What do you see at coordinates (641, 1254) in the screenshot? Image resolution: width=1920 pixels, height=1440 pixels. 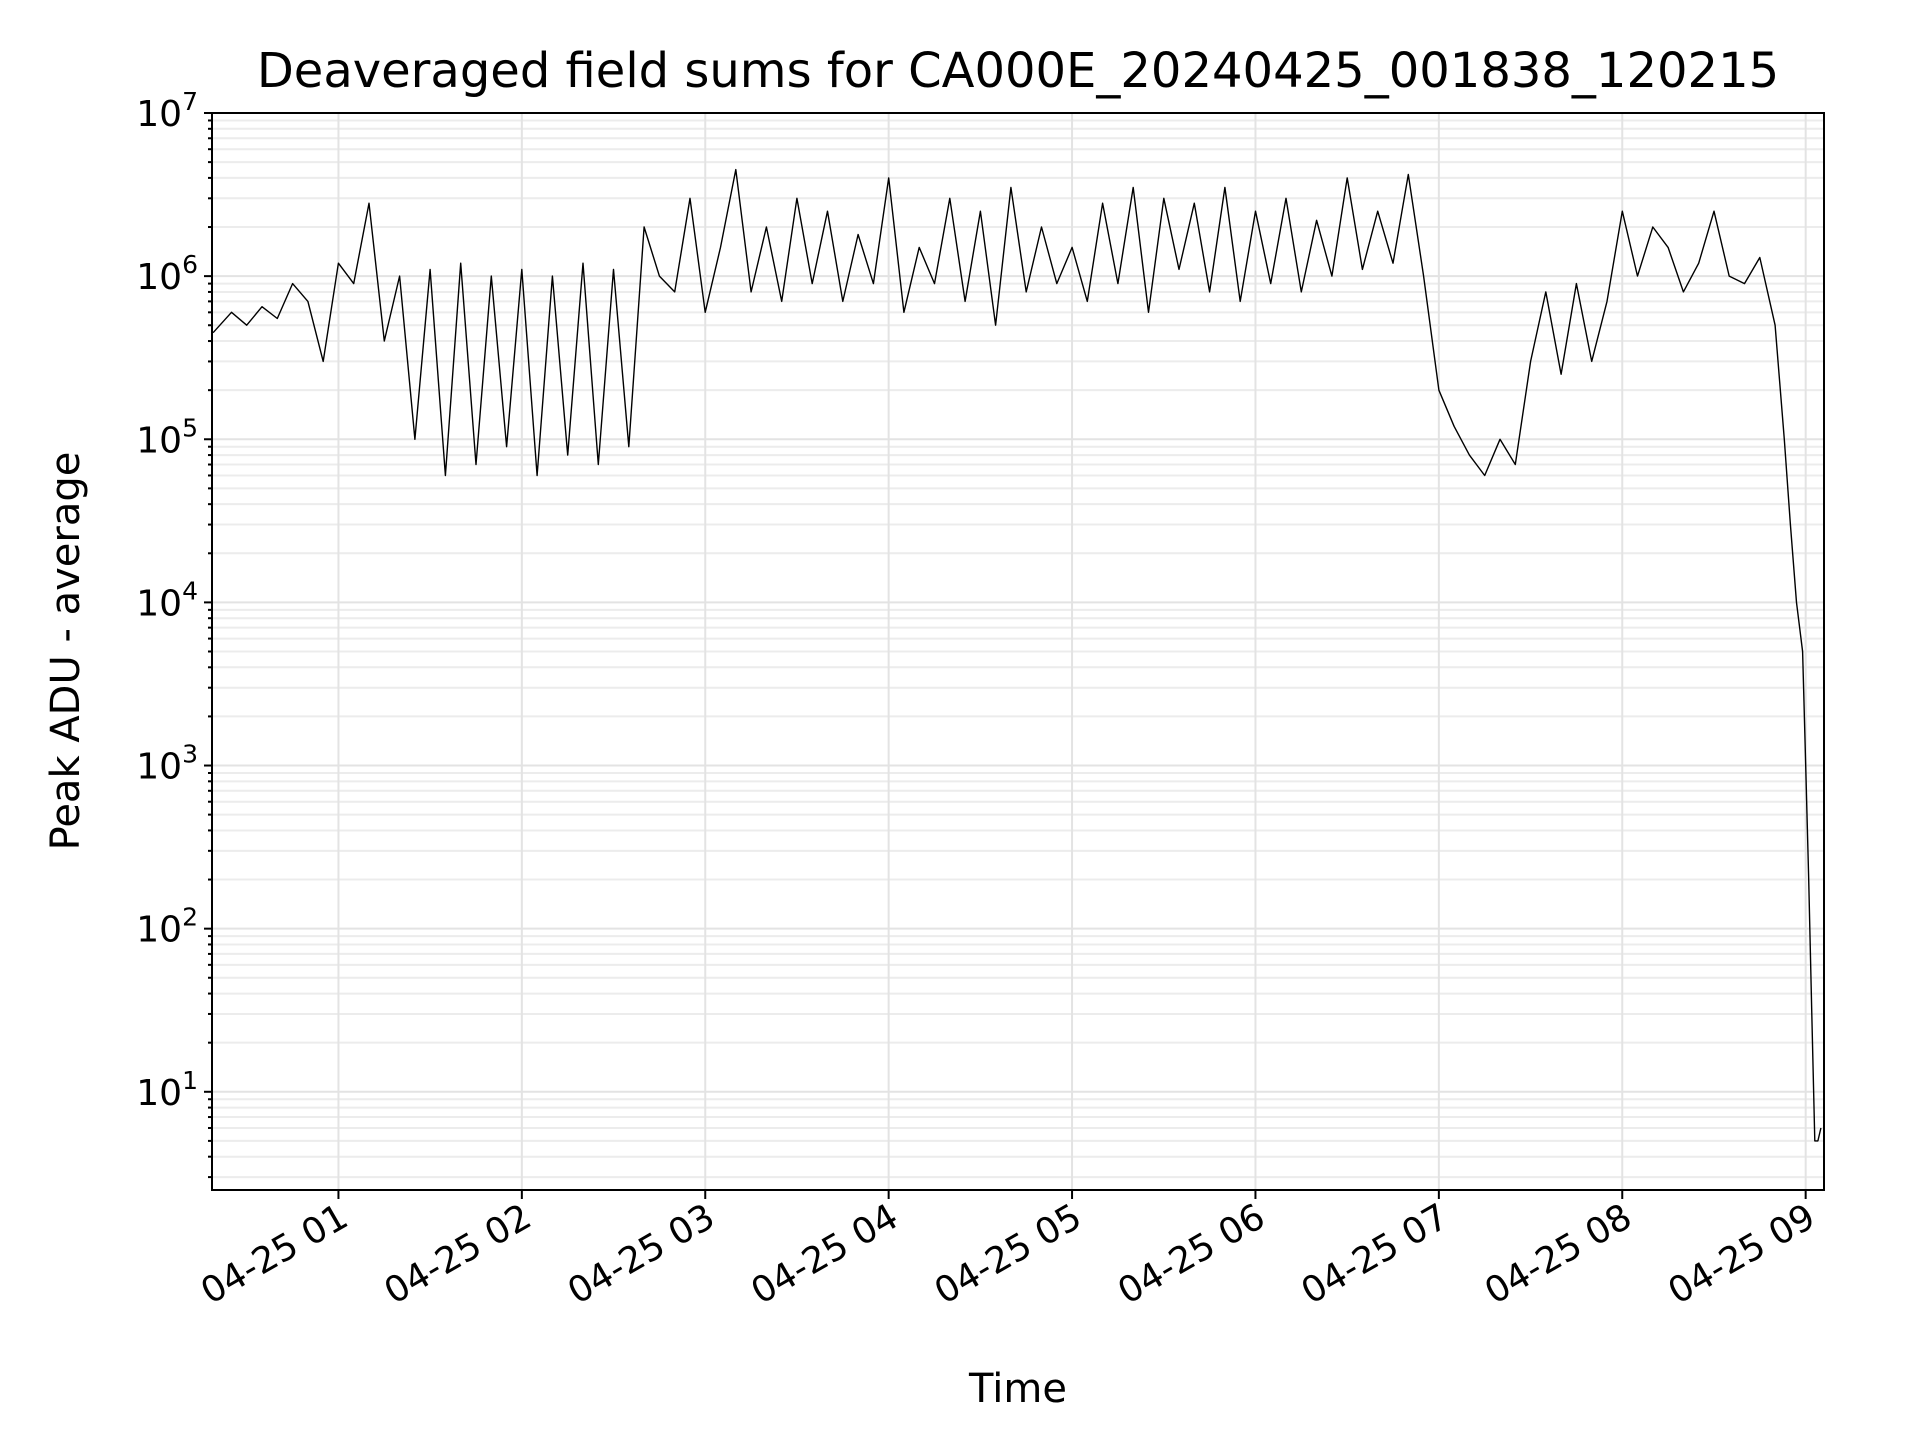 I see `x-tick-label: 04-25 03` at bounding box center [641, 1254].